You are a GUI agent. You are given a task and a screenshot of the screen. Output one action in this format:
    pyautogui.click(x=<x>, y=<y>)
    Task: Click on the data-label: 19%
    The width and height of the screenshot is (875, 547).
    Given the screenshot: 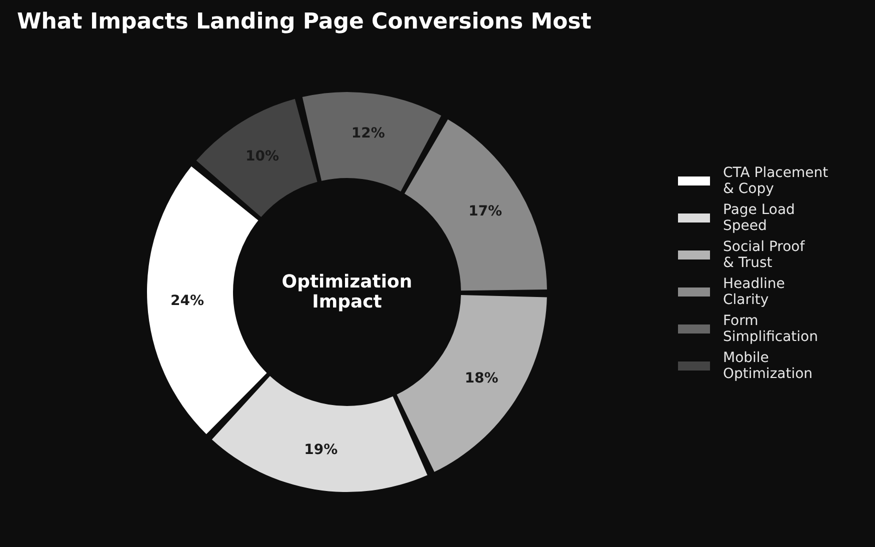 What is the action you would take?
    pyautogui.click(x=321, y=450)
    